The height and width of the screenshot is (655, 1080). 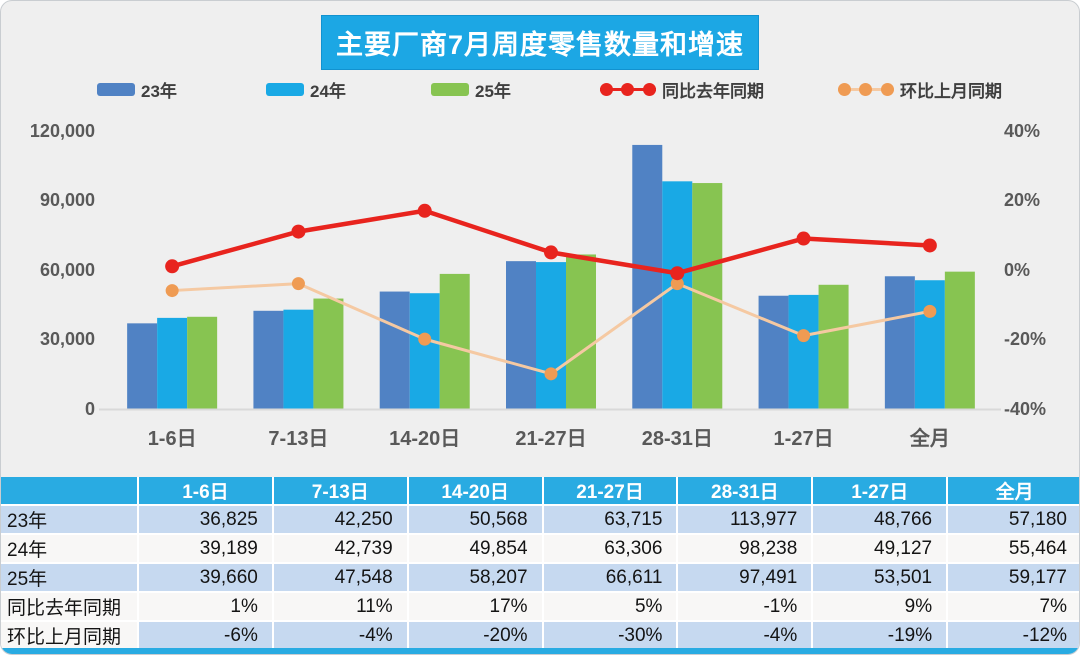 What do you see at coordinates (880, 548) in the screenshot?
I see `table-cell: 49,127` at bounding box center [880, 548].